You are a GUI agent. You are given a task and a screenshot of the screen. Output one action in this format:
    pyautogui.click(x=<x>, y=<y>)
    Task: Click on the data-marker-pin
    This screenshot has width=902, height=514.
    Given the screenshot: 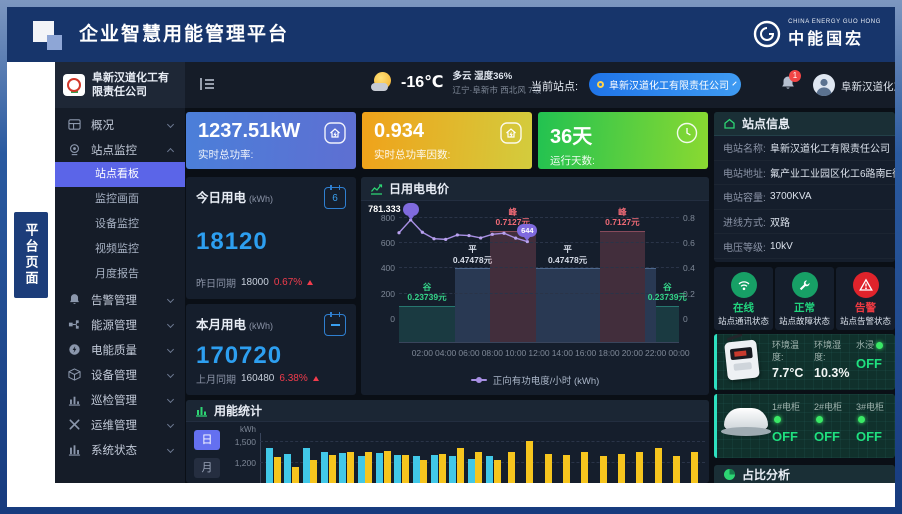 What is the action you would take?
    pyautogui.click(x=410, y=211)
    